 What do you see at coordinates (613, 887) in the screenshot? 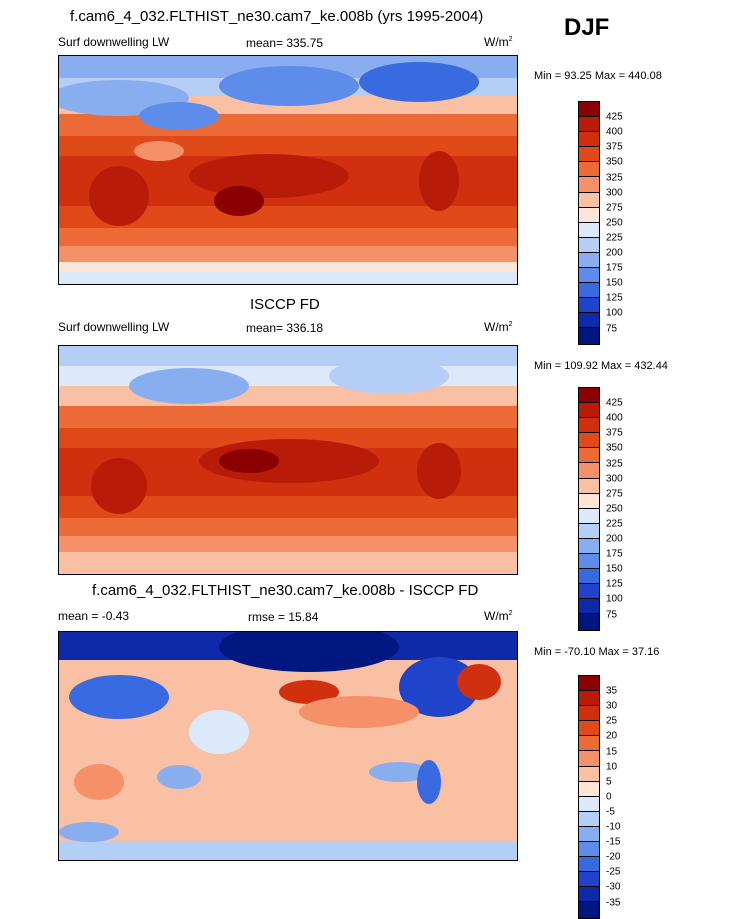
I see `colorbar-tick-label: -30` at bounding box center [613, 887].